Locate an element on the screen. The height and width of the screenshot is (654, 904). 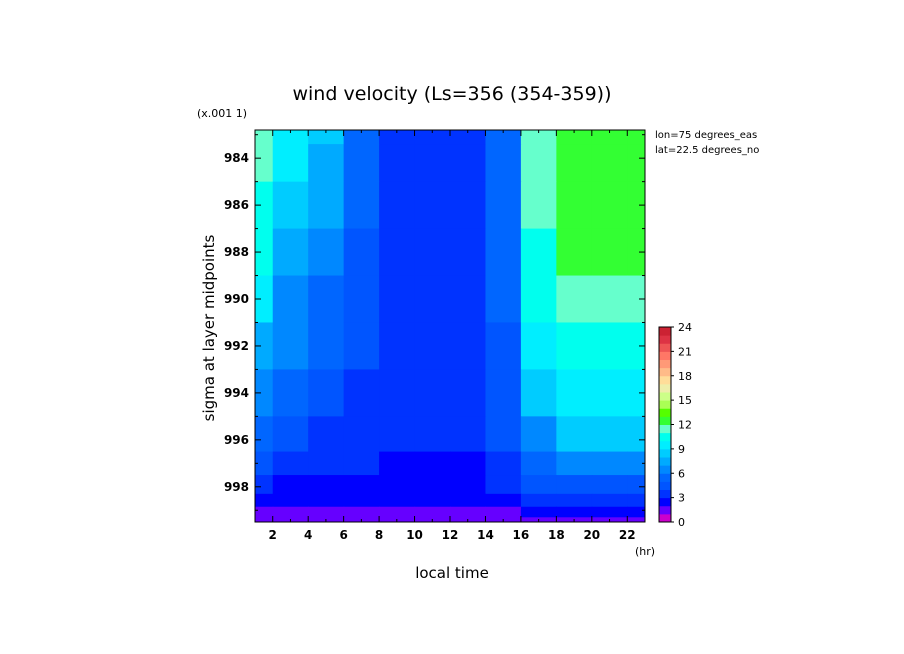
x-tick-label: 4 is located at coordinates (308, 535).